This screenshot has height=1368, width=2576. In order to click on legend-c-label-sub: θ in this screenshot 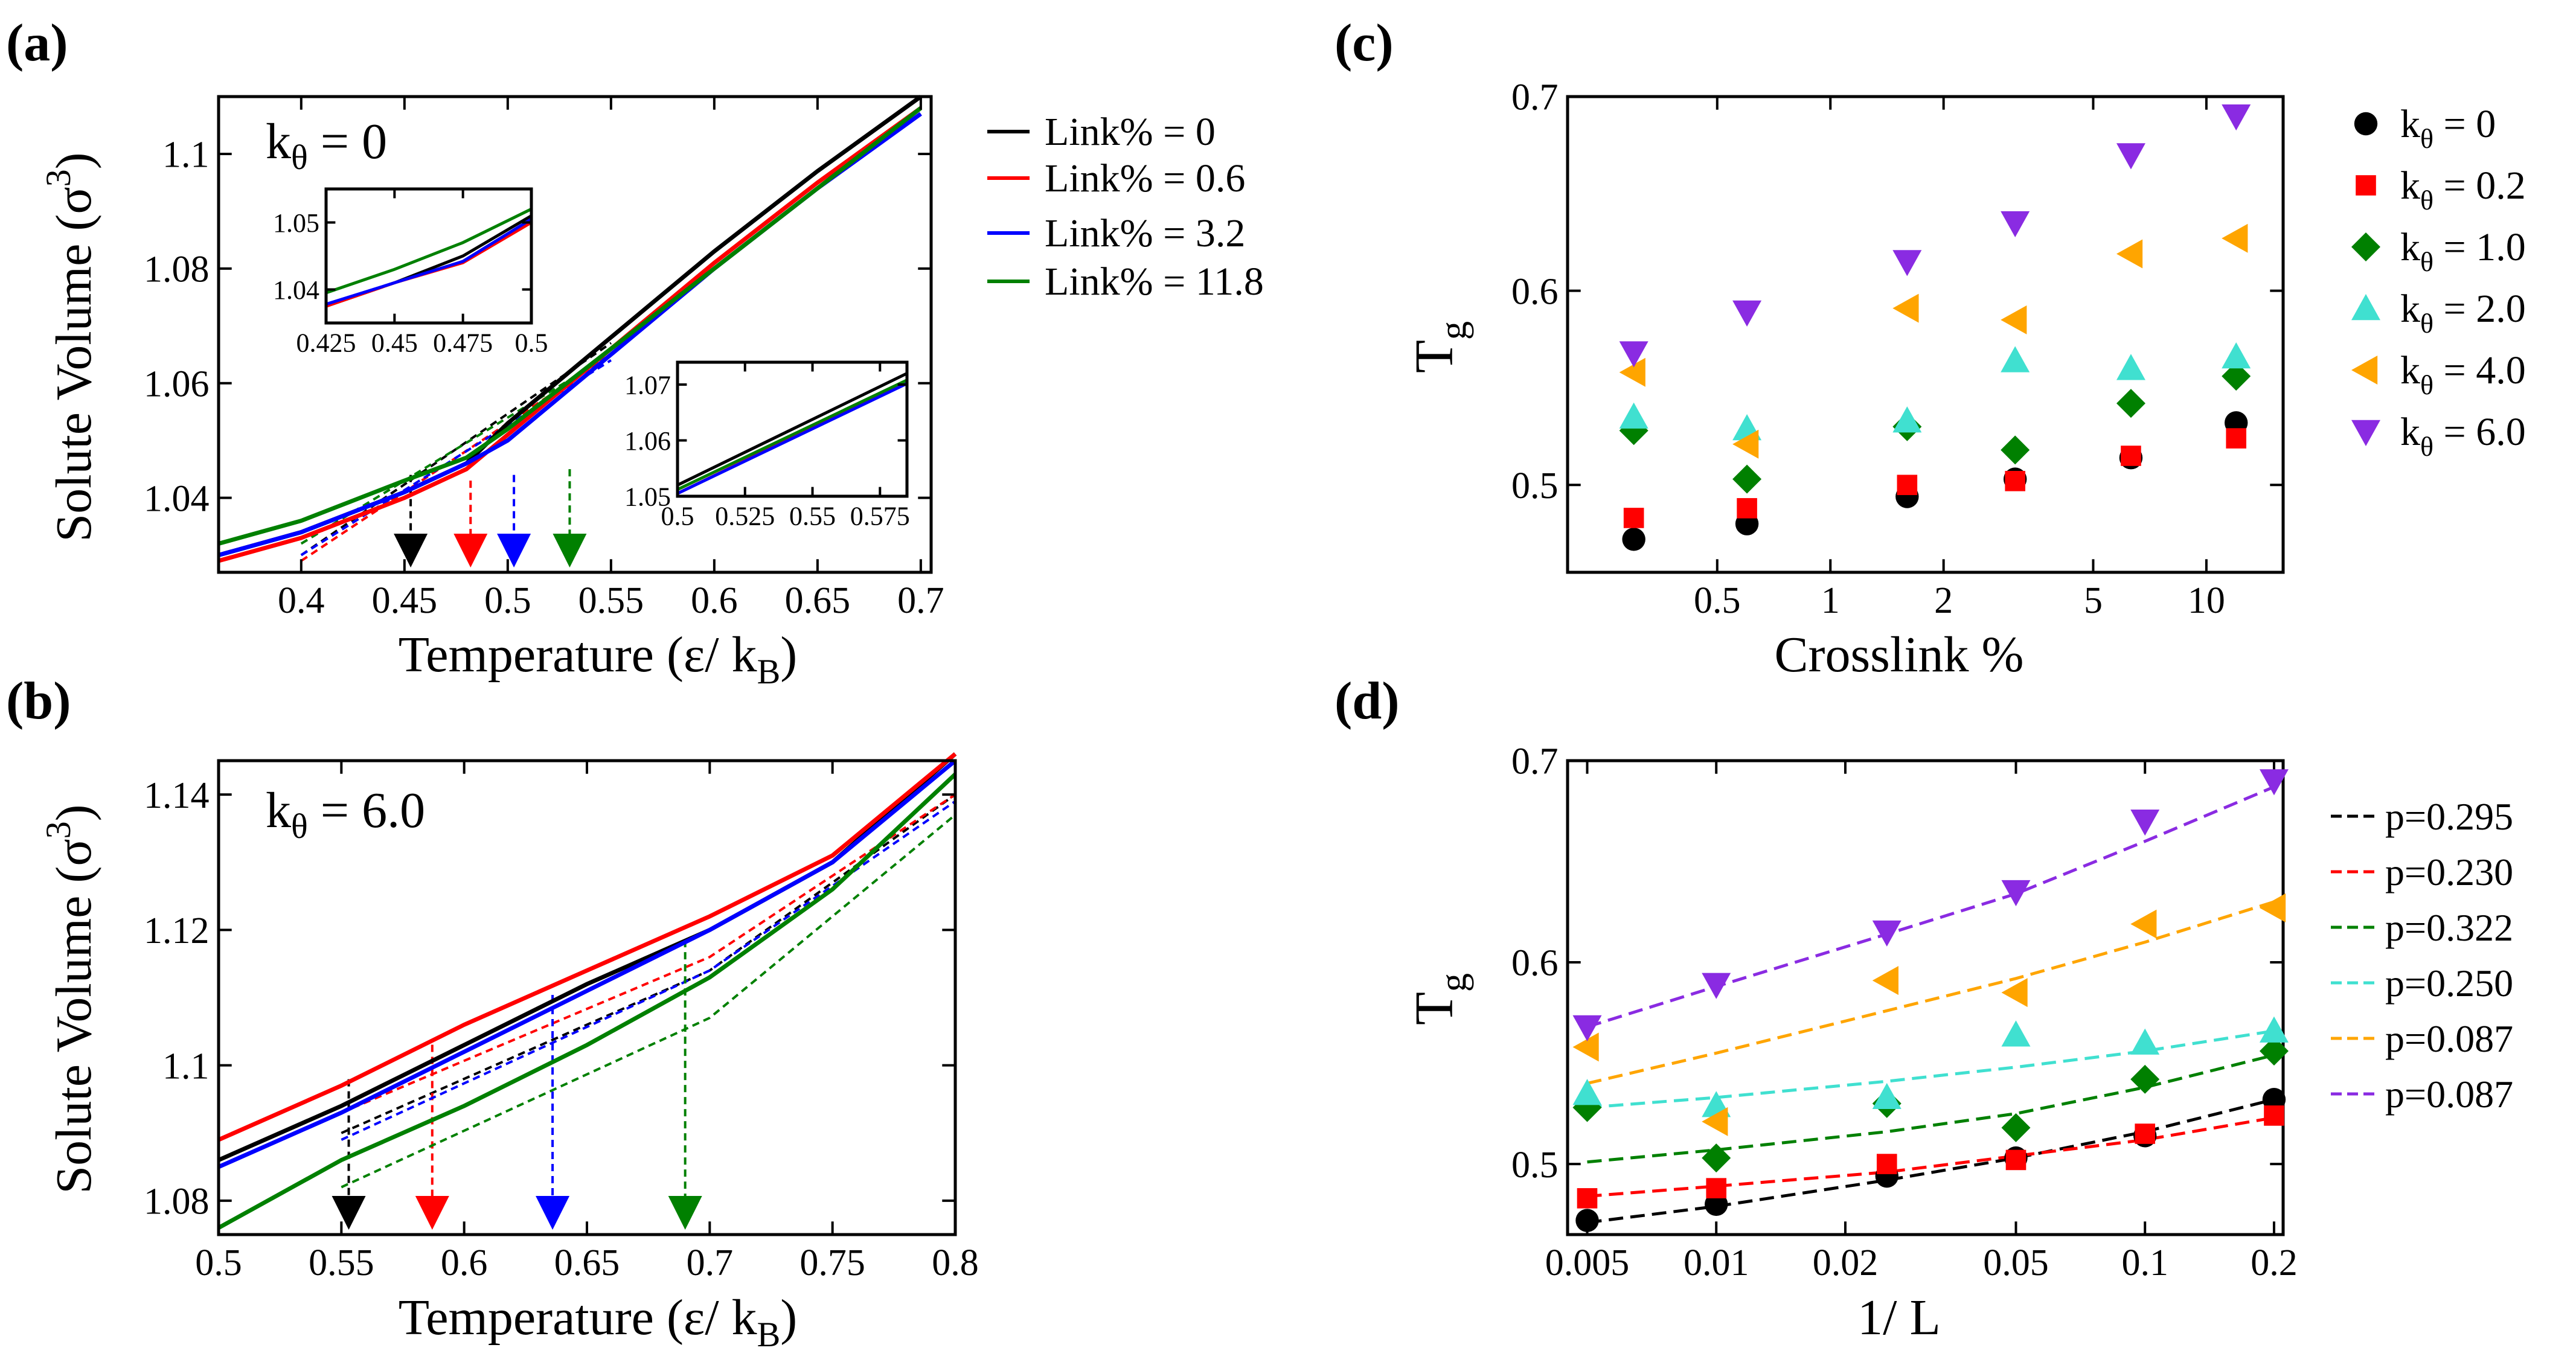, I will do `click(2426, 385)`.